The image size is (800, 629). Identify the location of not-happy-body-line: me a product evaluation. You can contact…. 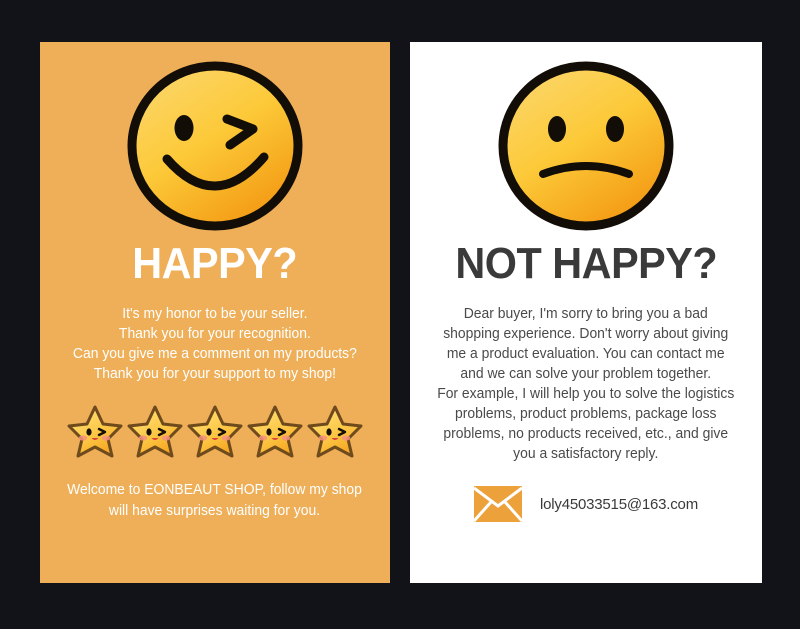
(586, 354).